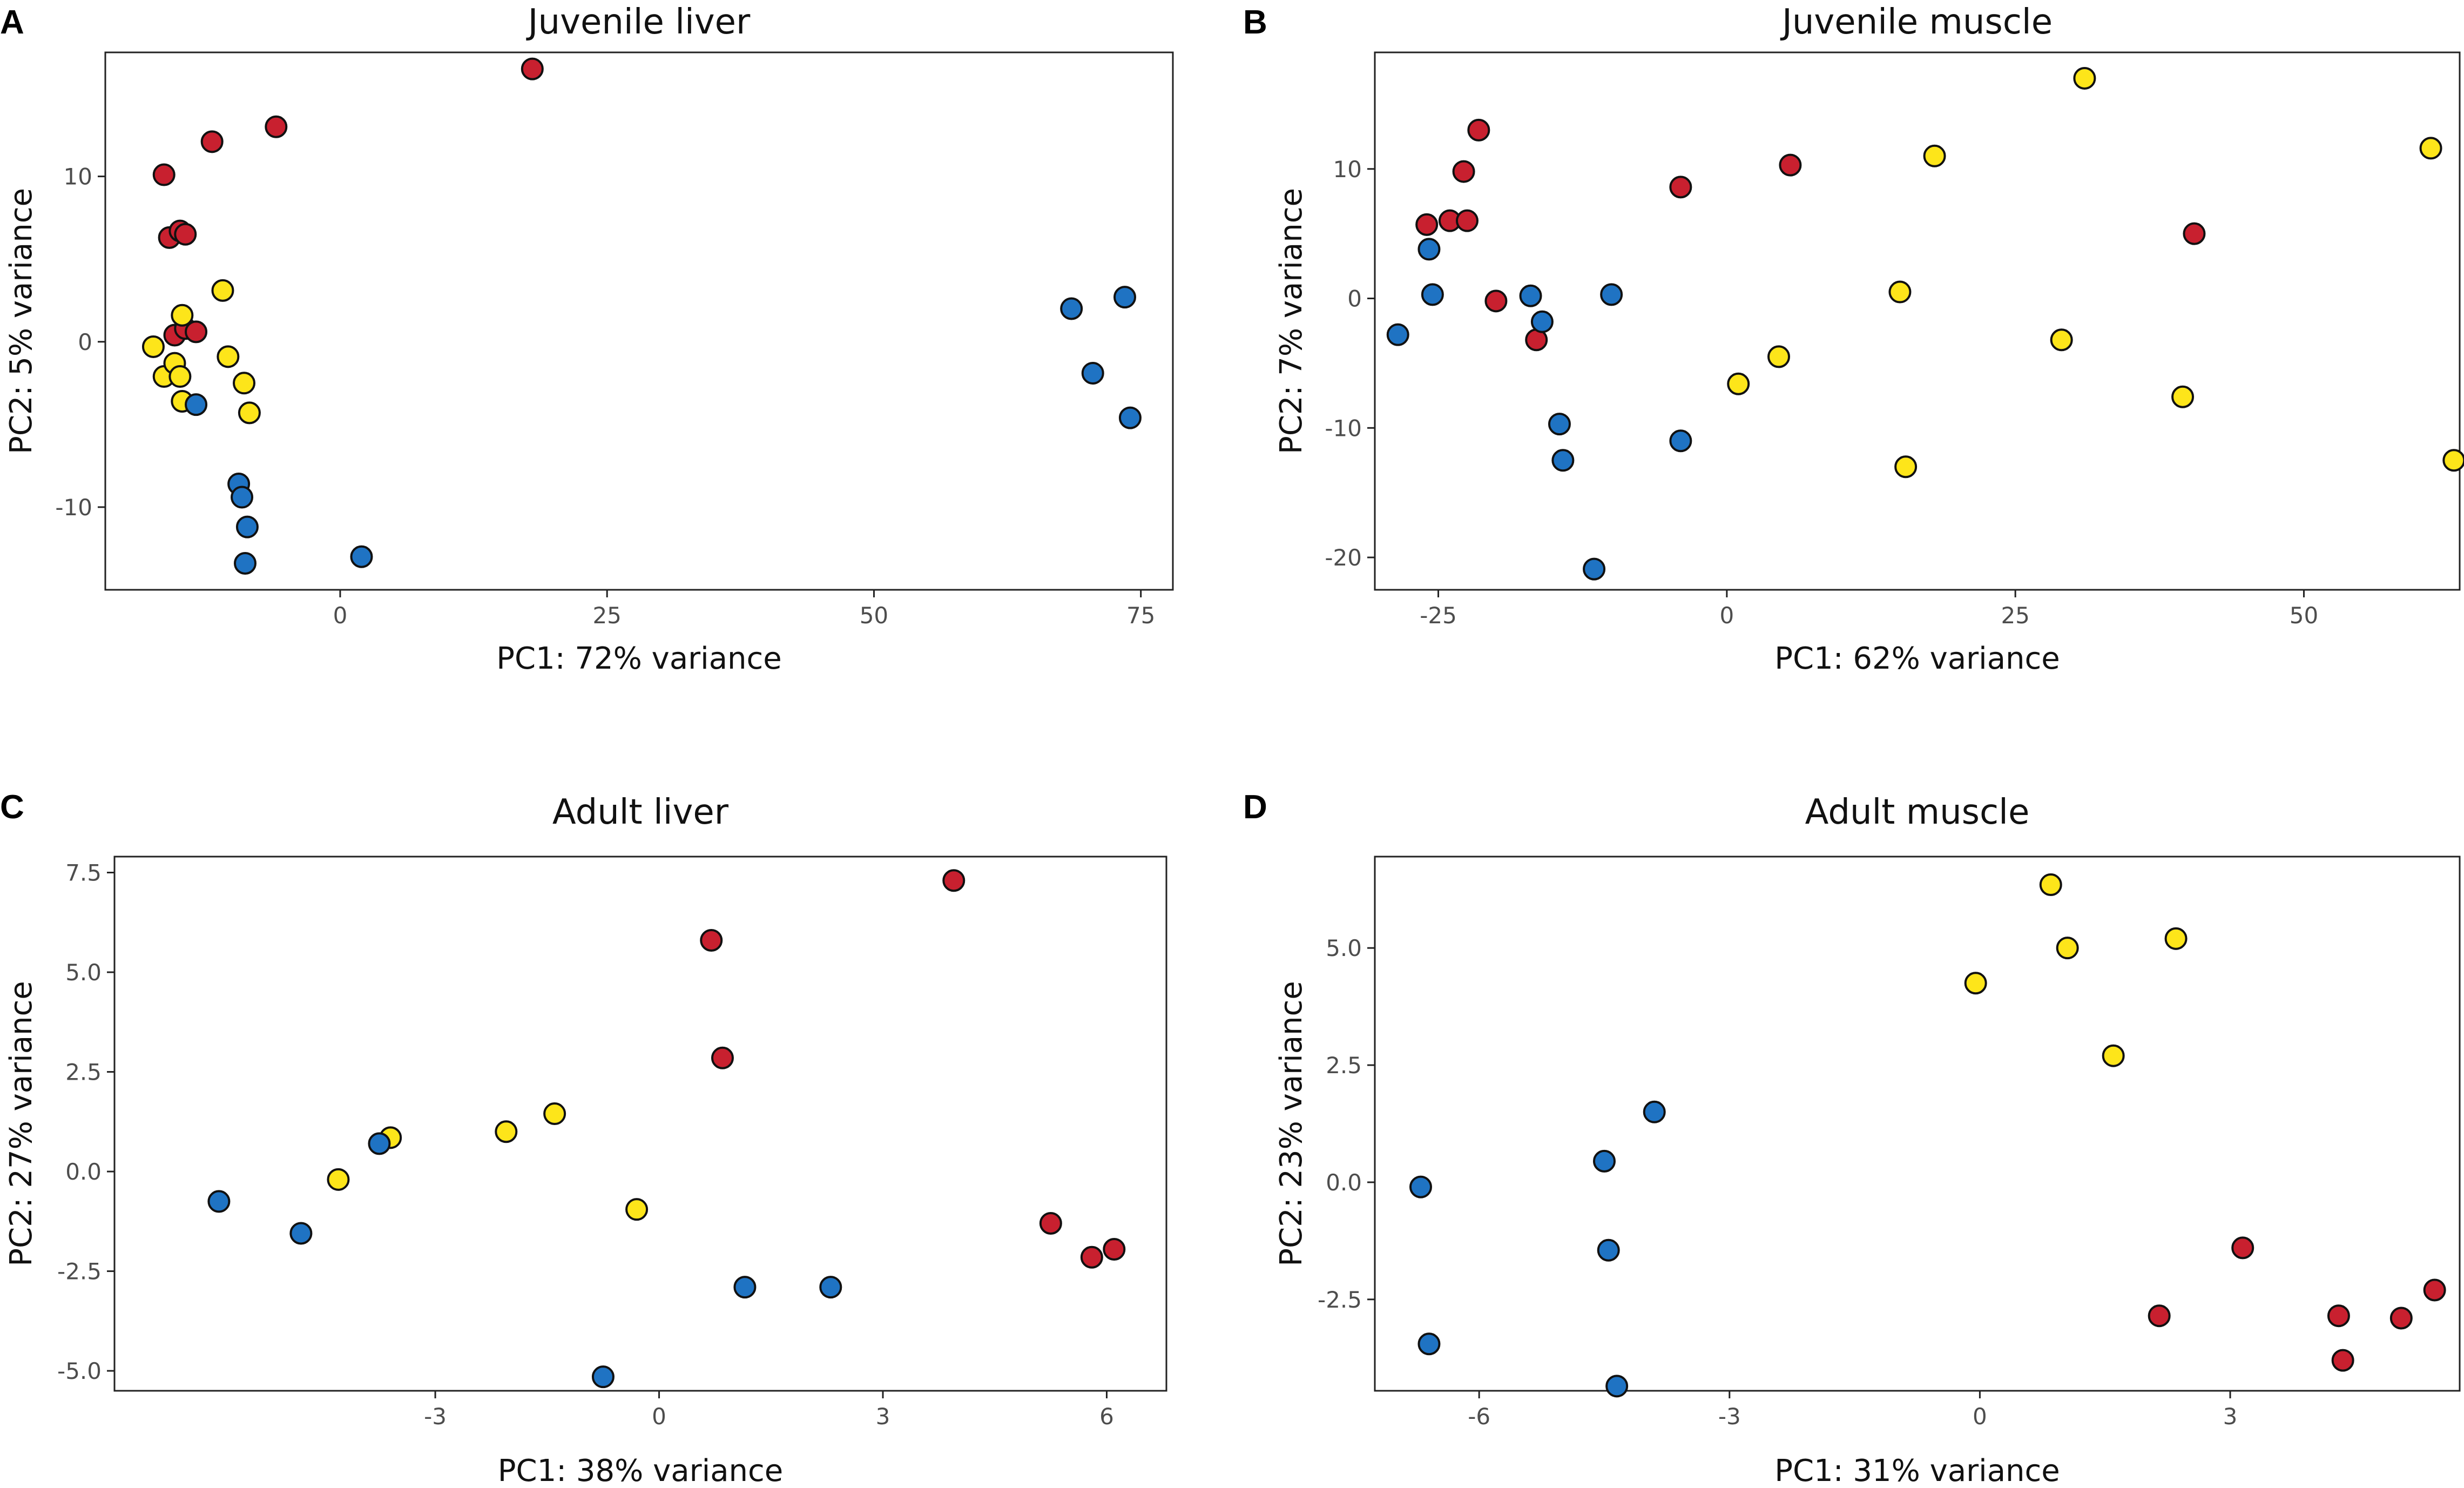  I want to click on series-blue, so click(663, 430).